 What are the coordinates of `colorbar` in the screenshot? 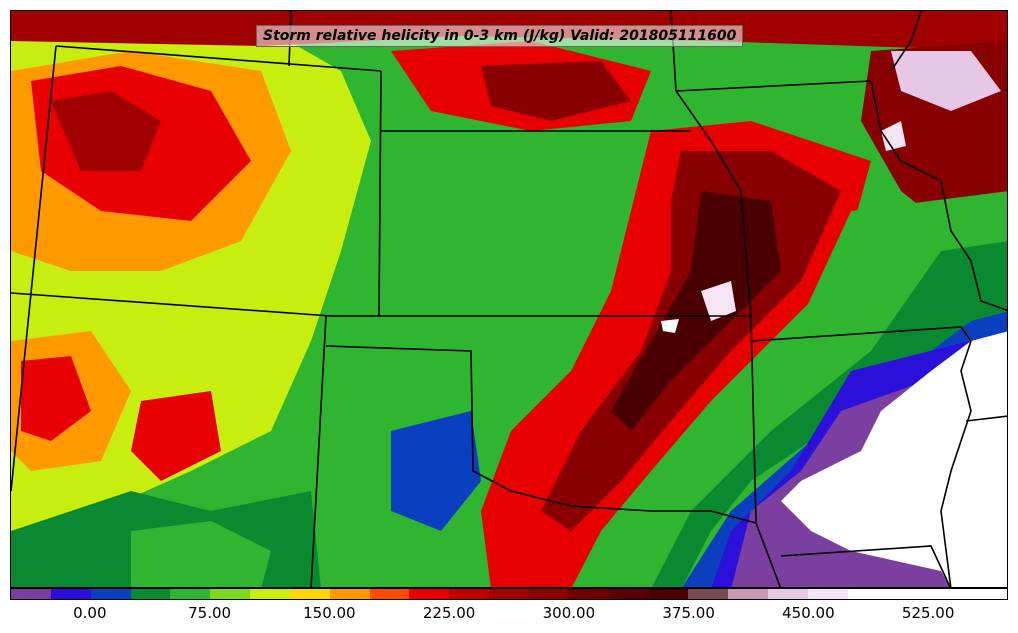 It's located at (509, 594).